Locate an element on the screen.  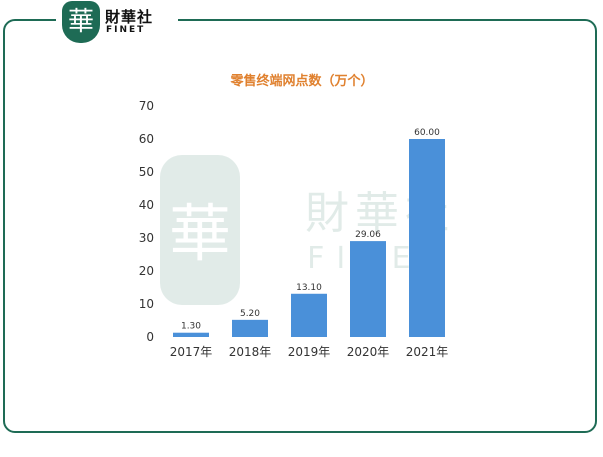
x-tick-label: 2020年 is located at coordinates (368, 352).